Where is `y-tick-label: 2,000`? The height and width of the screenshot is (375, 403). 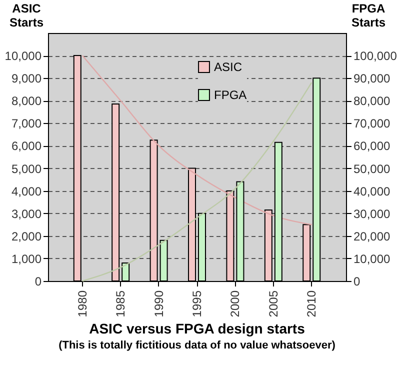 y-tick-label: 2,000 is located at coordinates (26, 236).